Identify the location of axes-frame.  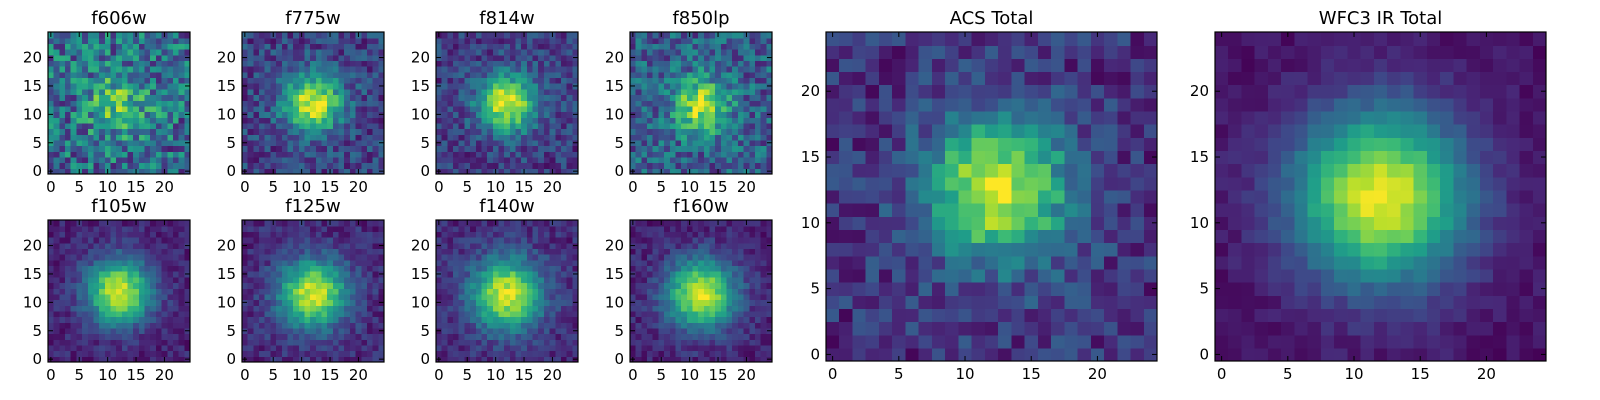
(507, 291).